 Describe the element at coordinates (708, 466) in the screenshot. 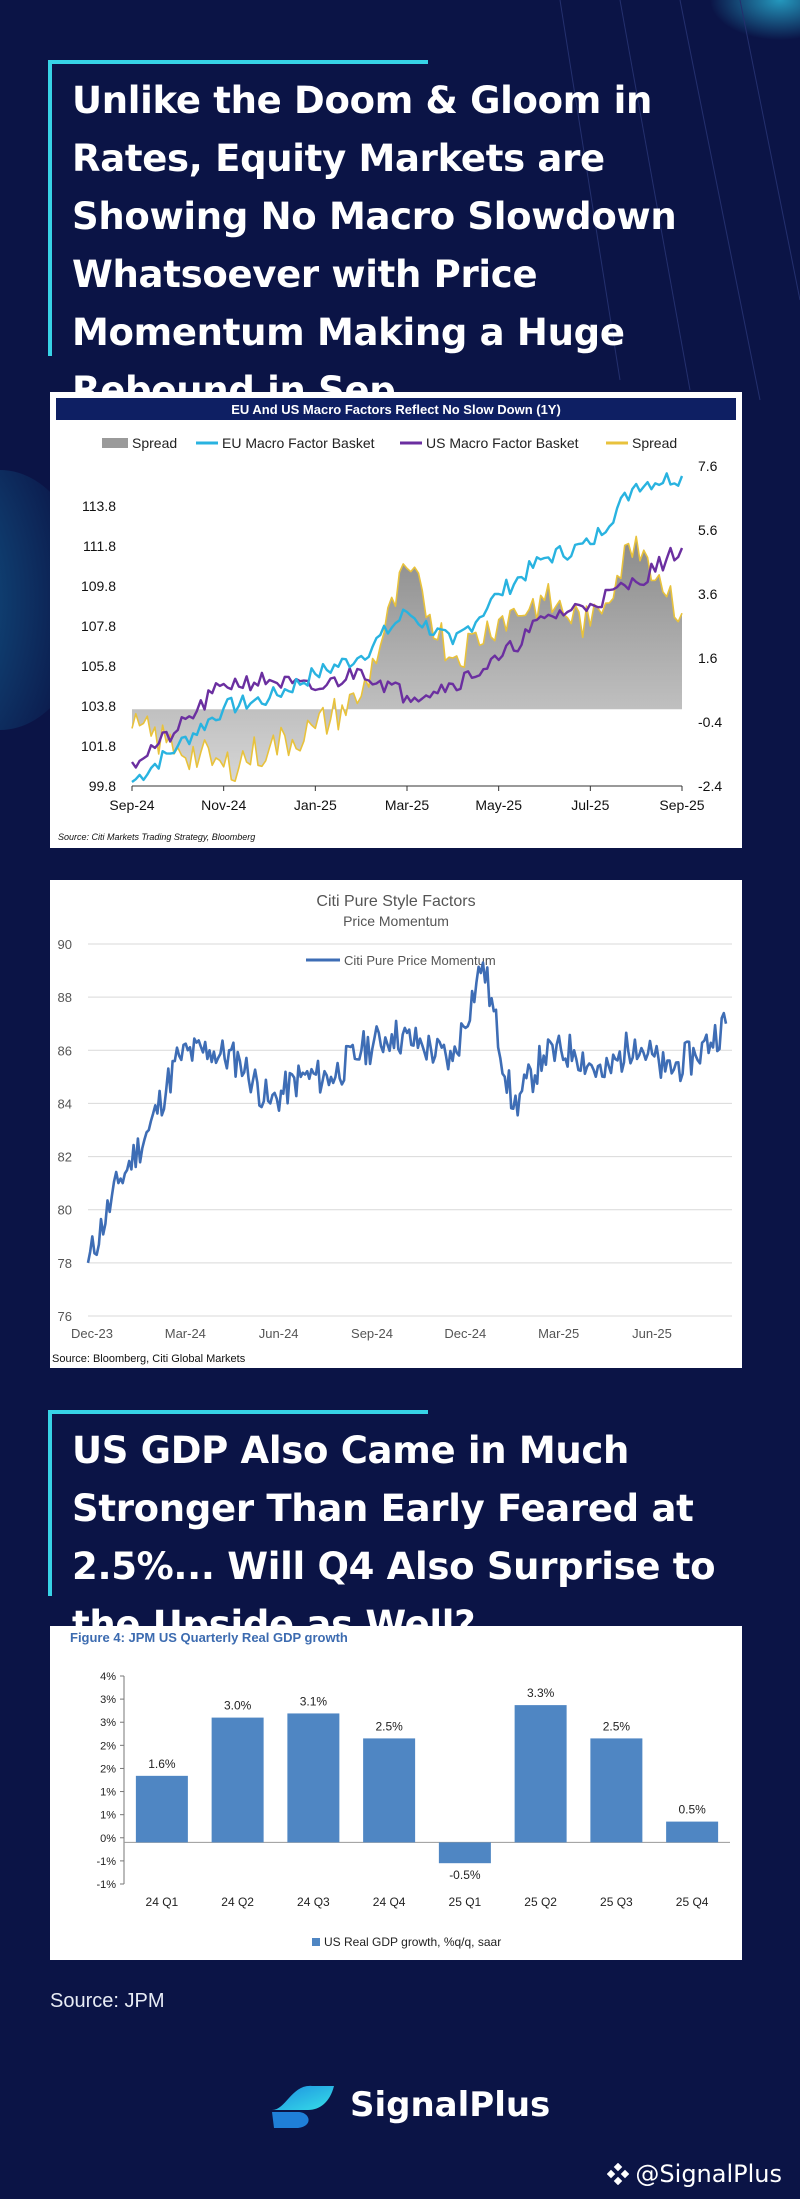

I see `y-right-tick-label: 7.6` at that location.